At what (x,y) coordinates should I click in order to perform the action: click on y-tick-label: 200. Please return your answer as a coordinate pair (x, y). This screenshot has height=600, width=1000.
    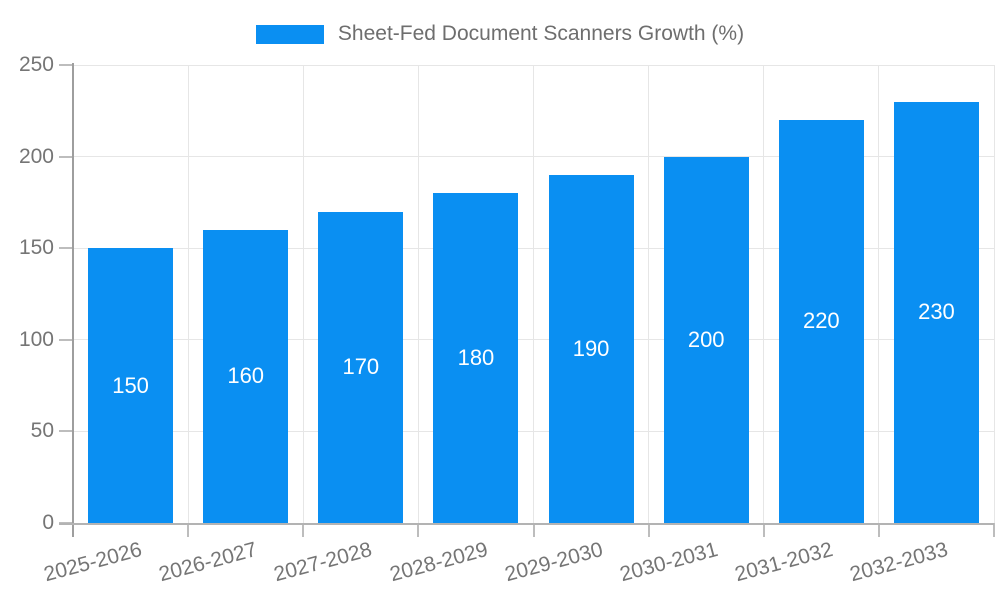
    Looking at the image, I should click on (36, 156).